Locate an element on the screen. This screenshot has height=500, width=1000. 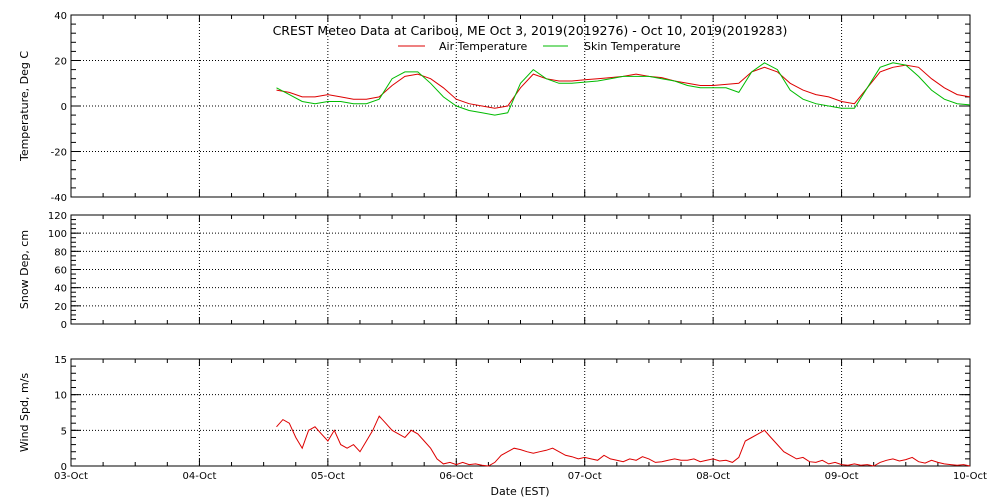
x-tick-label: 04-Oct is located at coordinates (199, 476).